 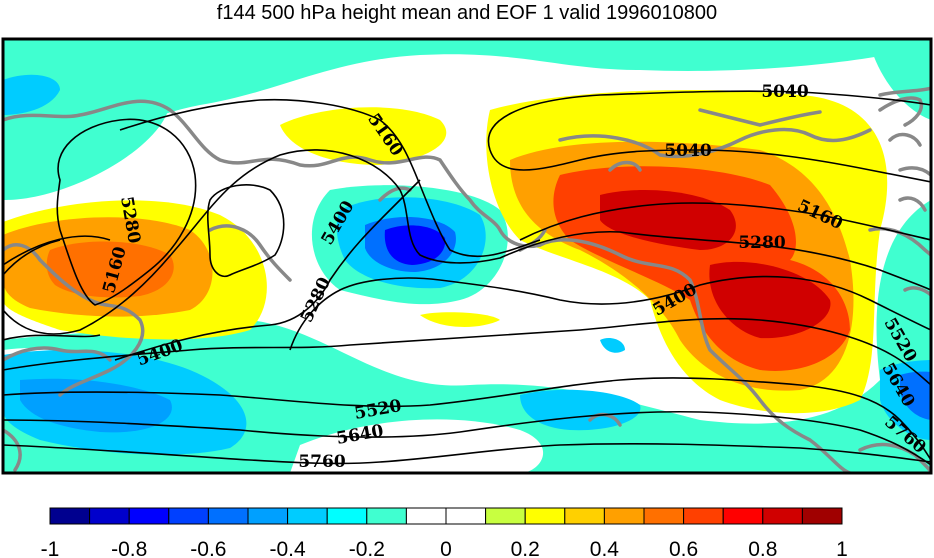 I want to click on colorbar-tick-label: 0.4, so click(x=605, y=548).